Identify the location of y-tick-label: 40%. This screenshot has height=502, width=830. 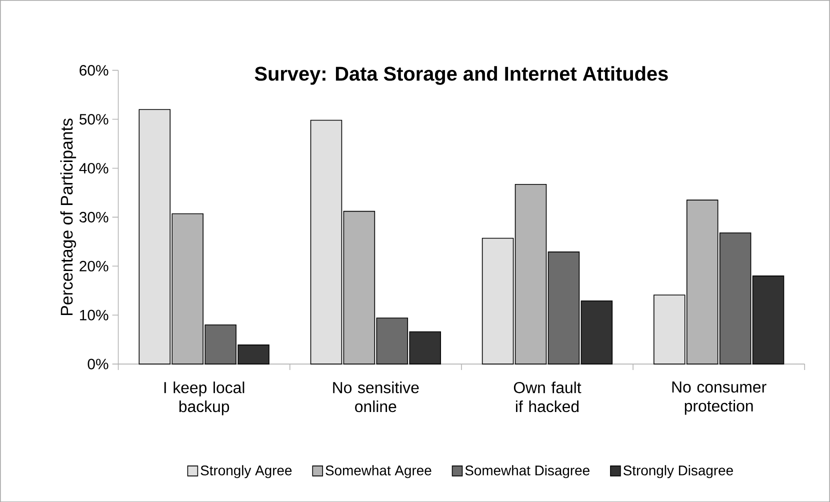
(93, 168).